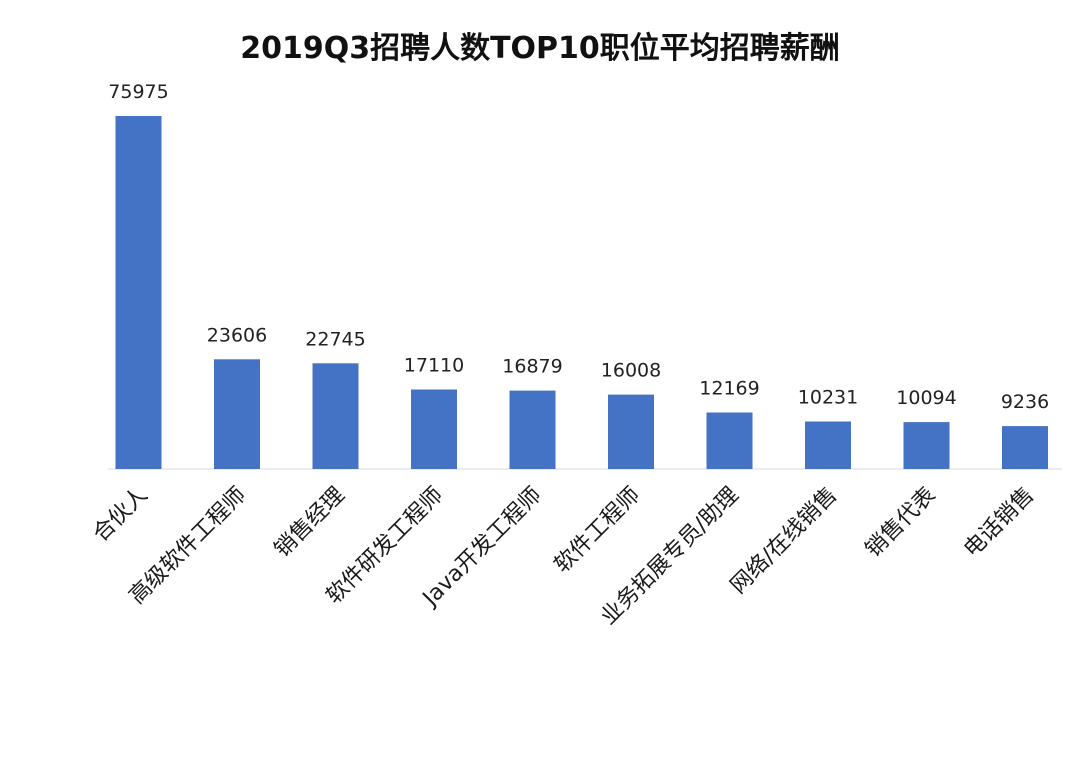 The image size is (1080, 764). What do you see at coordinates (310, 523) in the screenshot?
I see `category-label-3: 销售经理` at bounding box center [310, 523].